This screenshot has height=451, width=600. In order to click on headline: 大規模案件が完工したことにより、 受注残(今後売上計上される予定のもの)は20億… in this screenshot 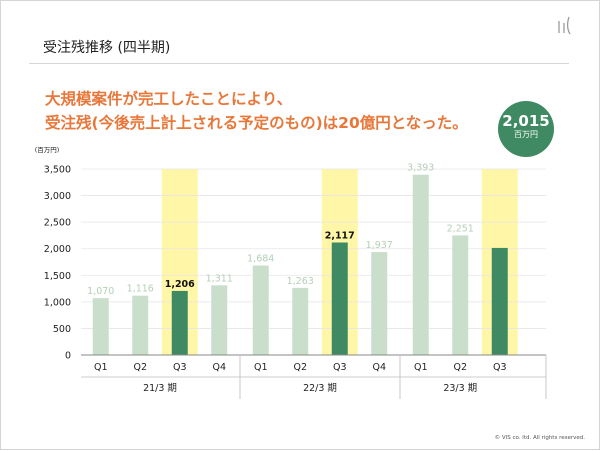, I will do `click(280, 111)`.